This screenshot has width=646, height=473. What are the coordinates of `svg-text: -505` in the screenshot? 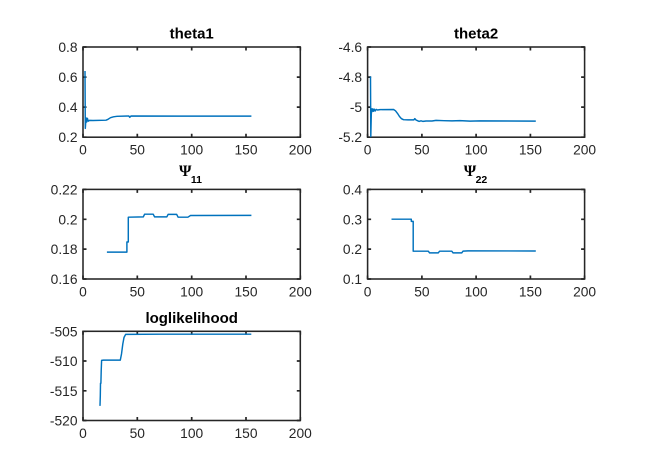 It's located at (64, 331).